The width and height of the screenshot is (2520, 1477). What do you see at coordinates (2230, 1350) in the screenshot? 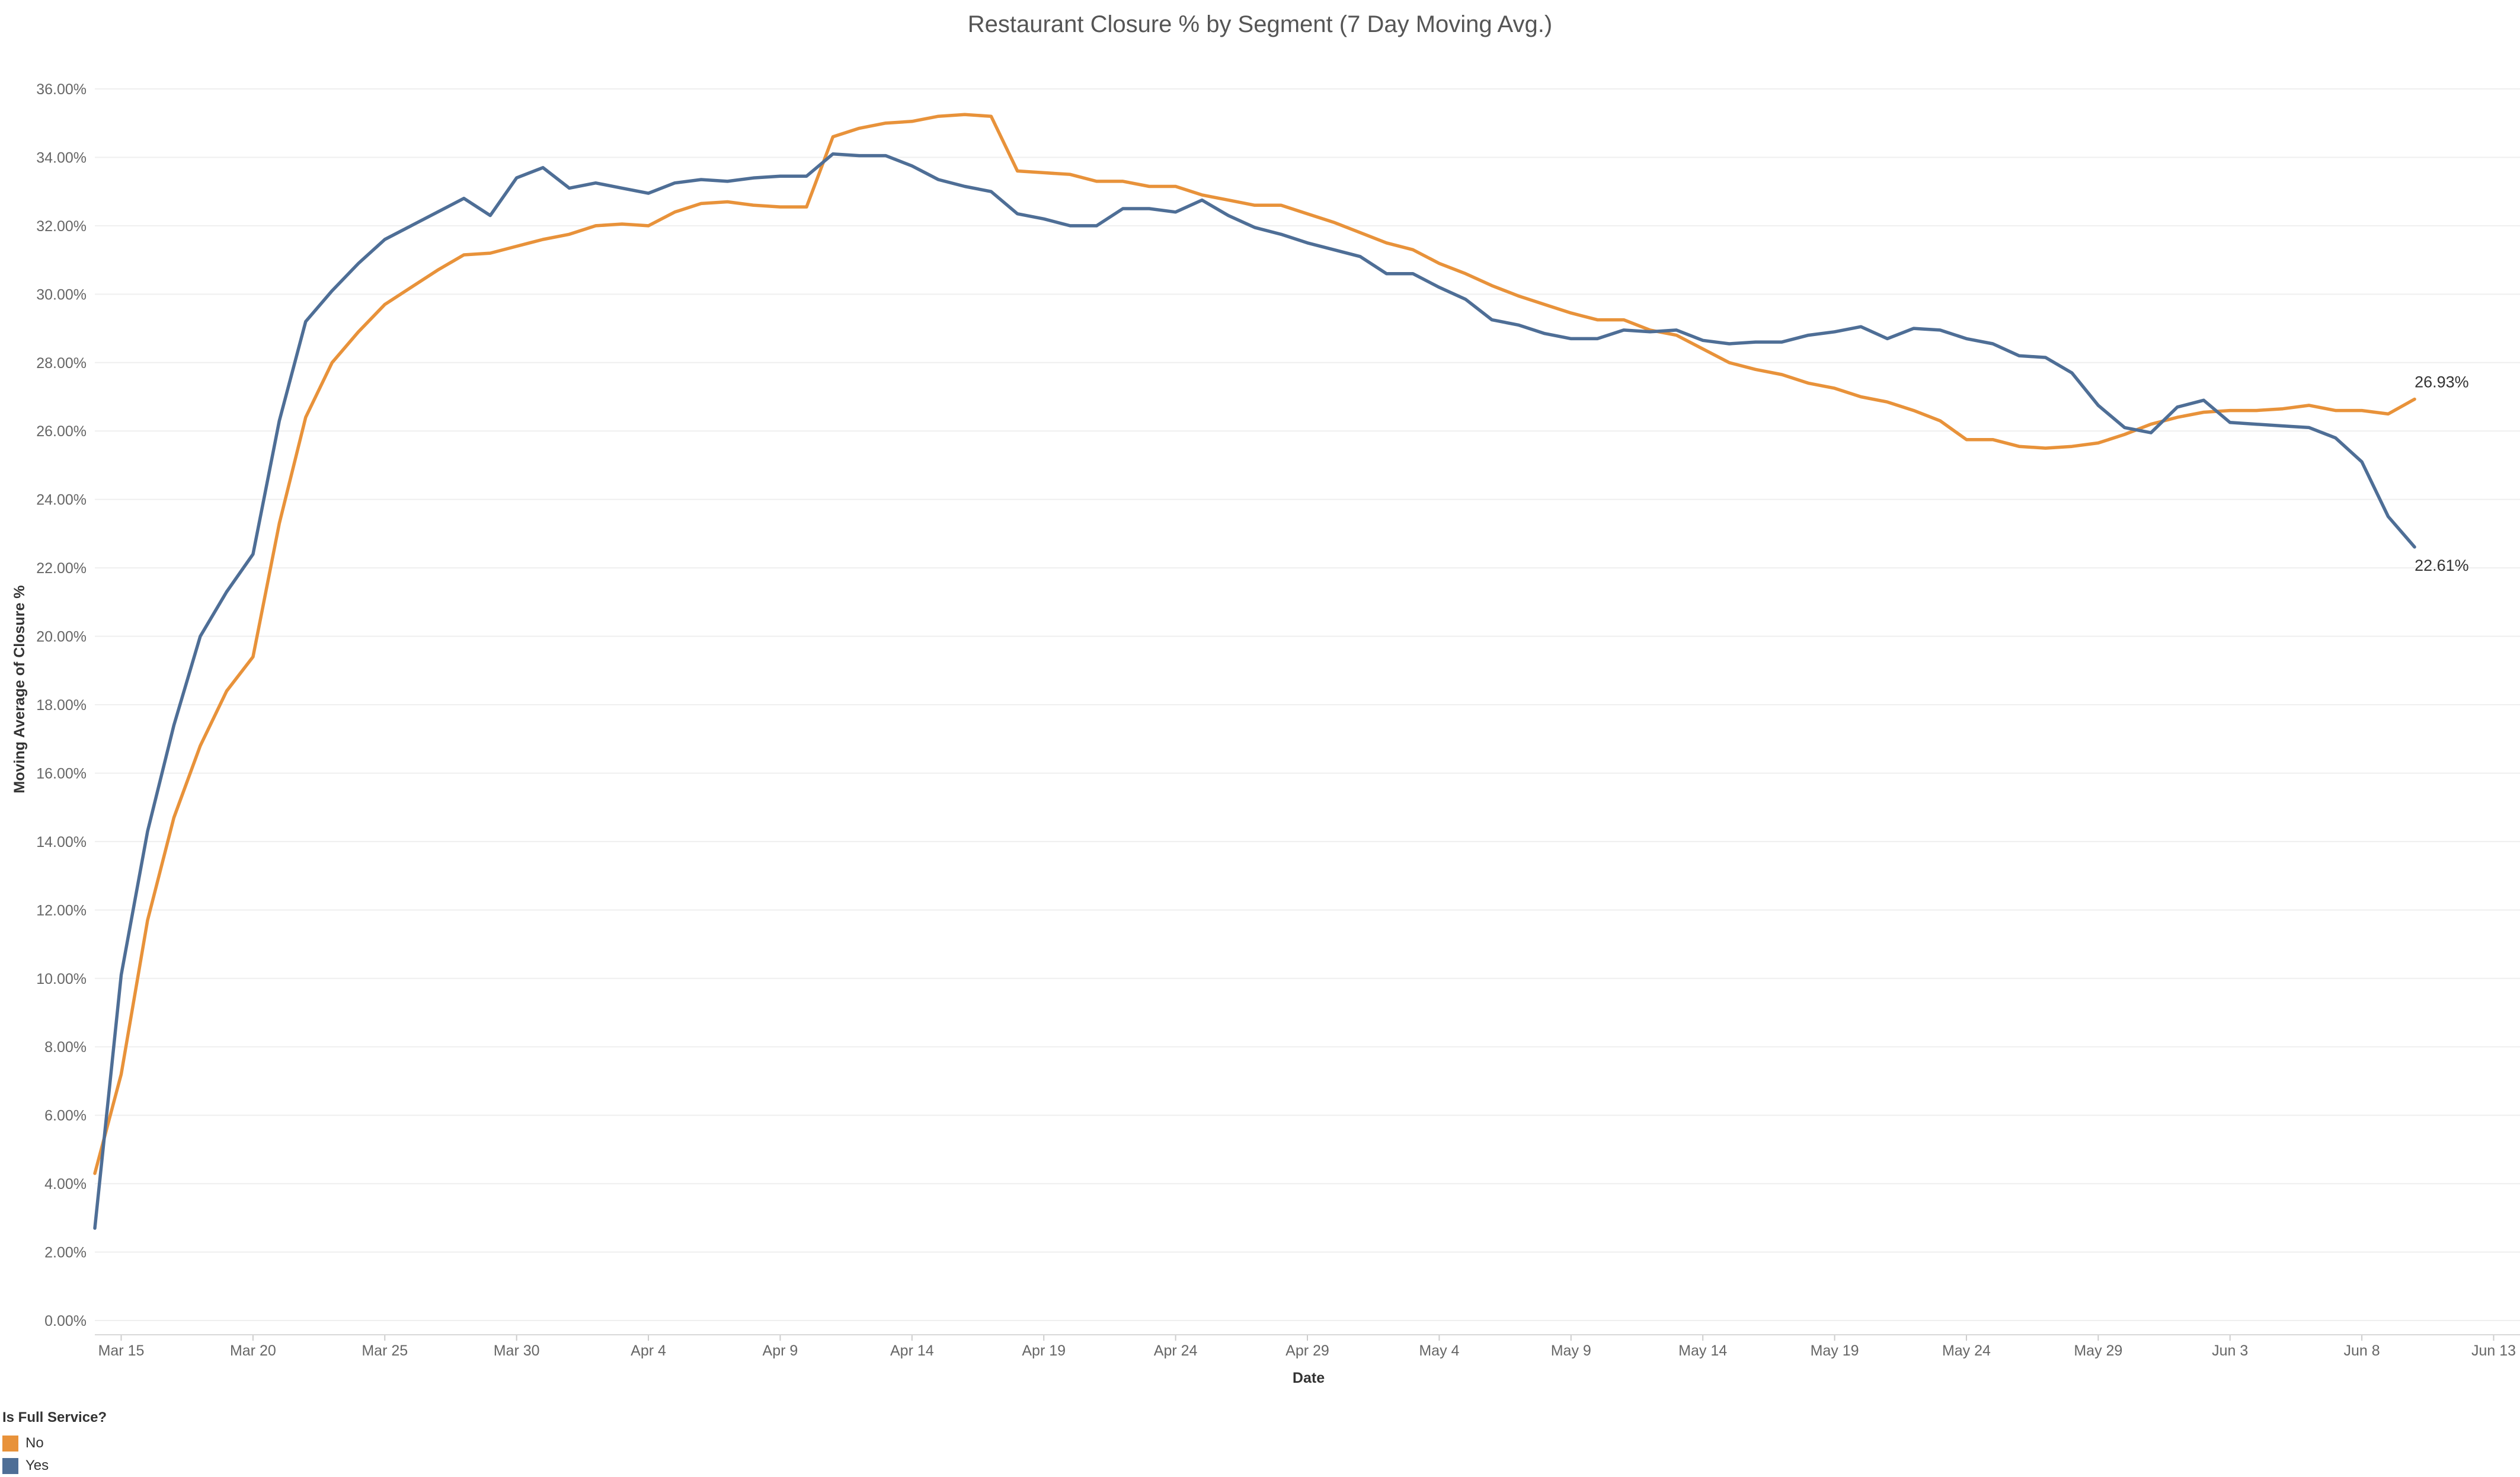
I see `x-tick-label: Jun 3` at bounding box center [2230, 1350].